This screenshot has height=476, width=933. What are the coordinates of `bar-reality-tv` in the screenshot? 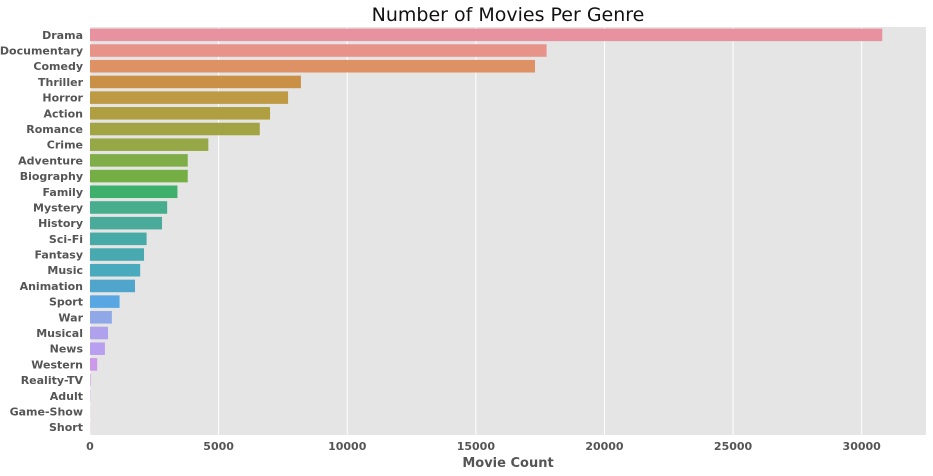 It's located at (90, 380).